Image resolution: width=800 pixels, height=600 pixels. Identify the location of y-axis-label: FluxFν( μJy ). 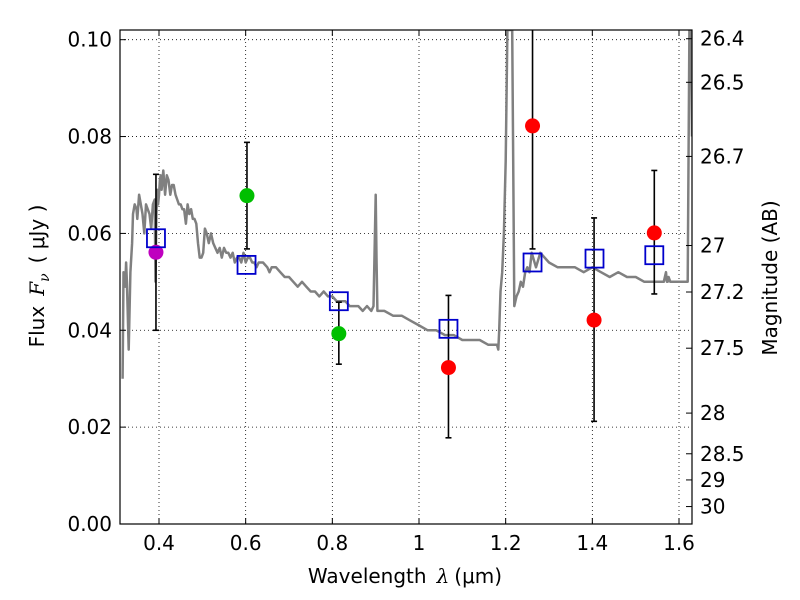
(39, 276).